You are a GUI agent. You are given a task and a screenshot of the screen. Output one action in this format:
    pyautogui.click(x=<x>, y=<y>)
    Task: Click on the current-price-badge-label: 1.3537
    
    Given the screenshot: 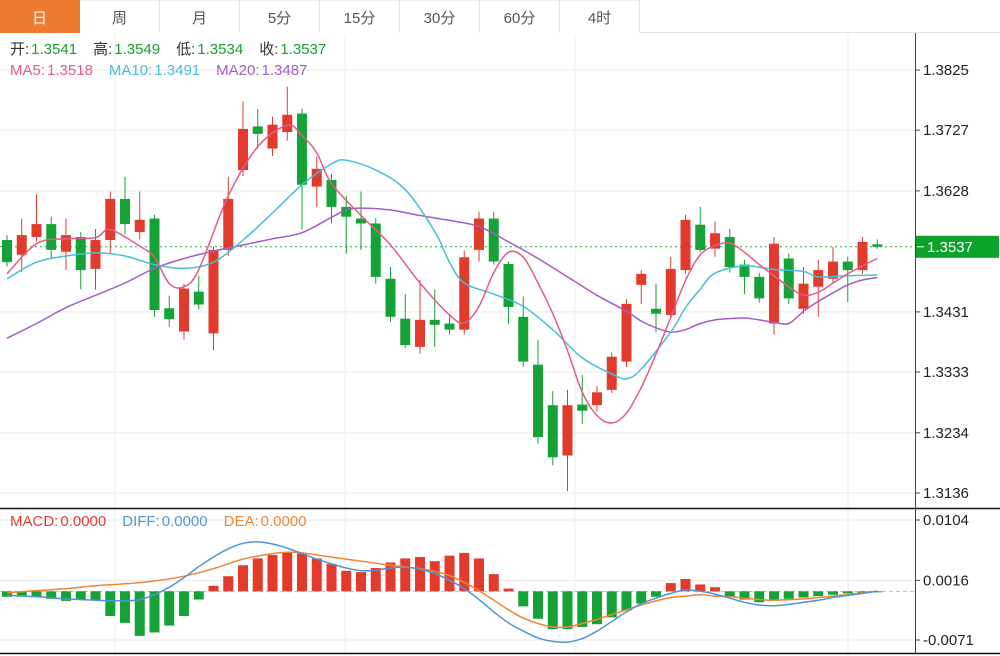 What is the action you would take?
    pyautogui.click(x=950, y=247)
    